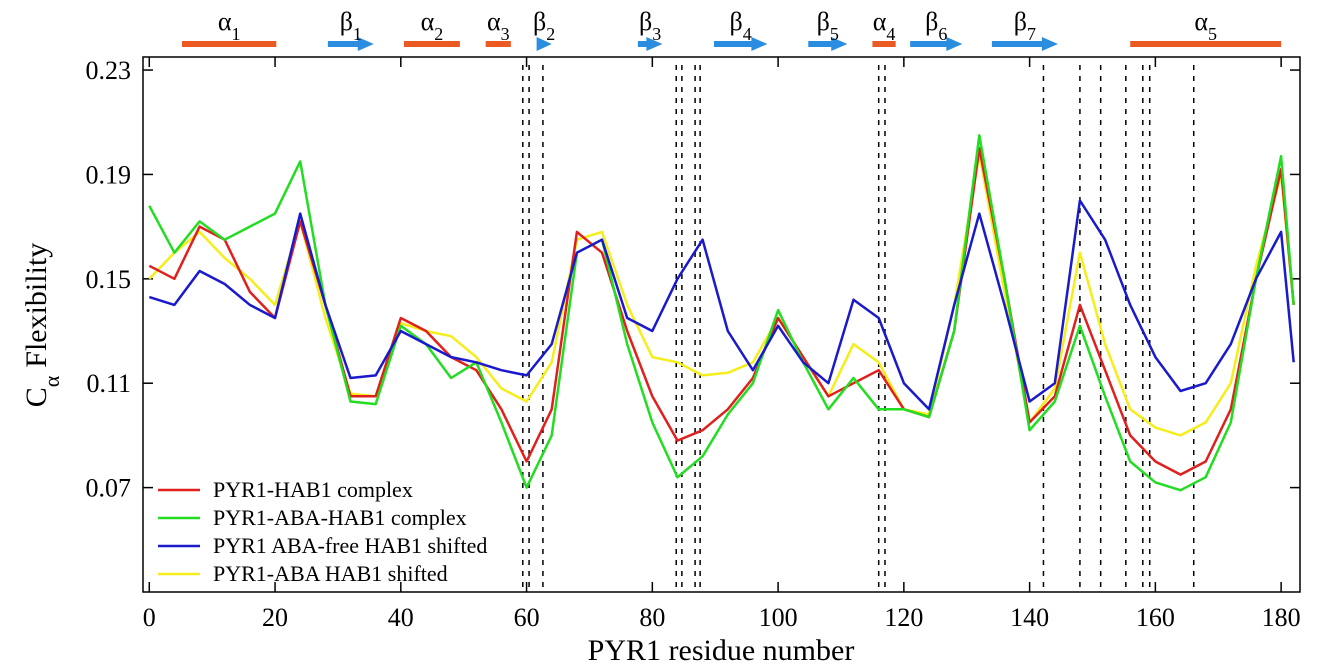  What do you see at coordinates (1281, 617) in the screenshot?
I see `x-tick-label: 180` at bounding box center [1281, 617].